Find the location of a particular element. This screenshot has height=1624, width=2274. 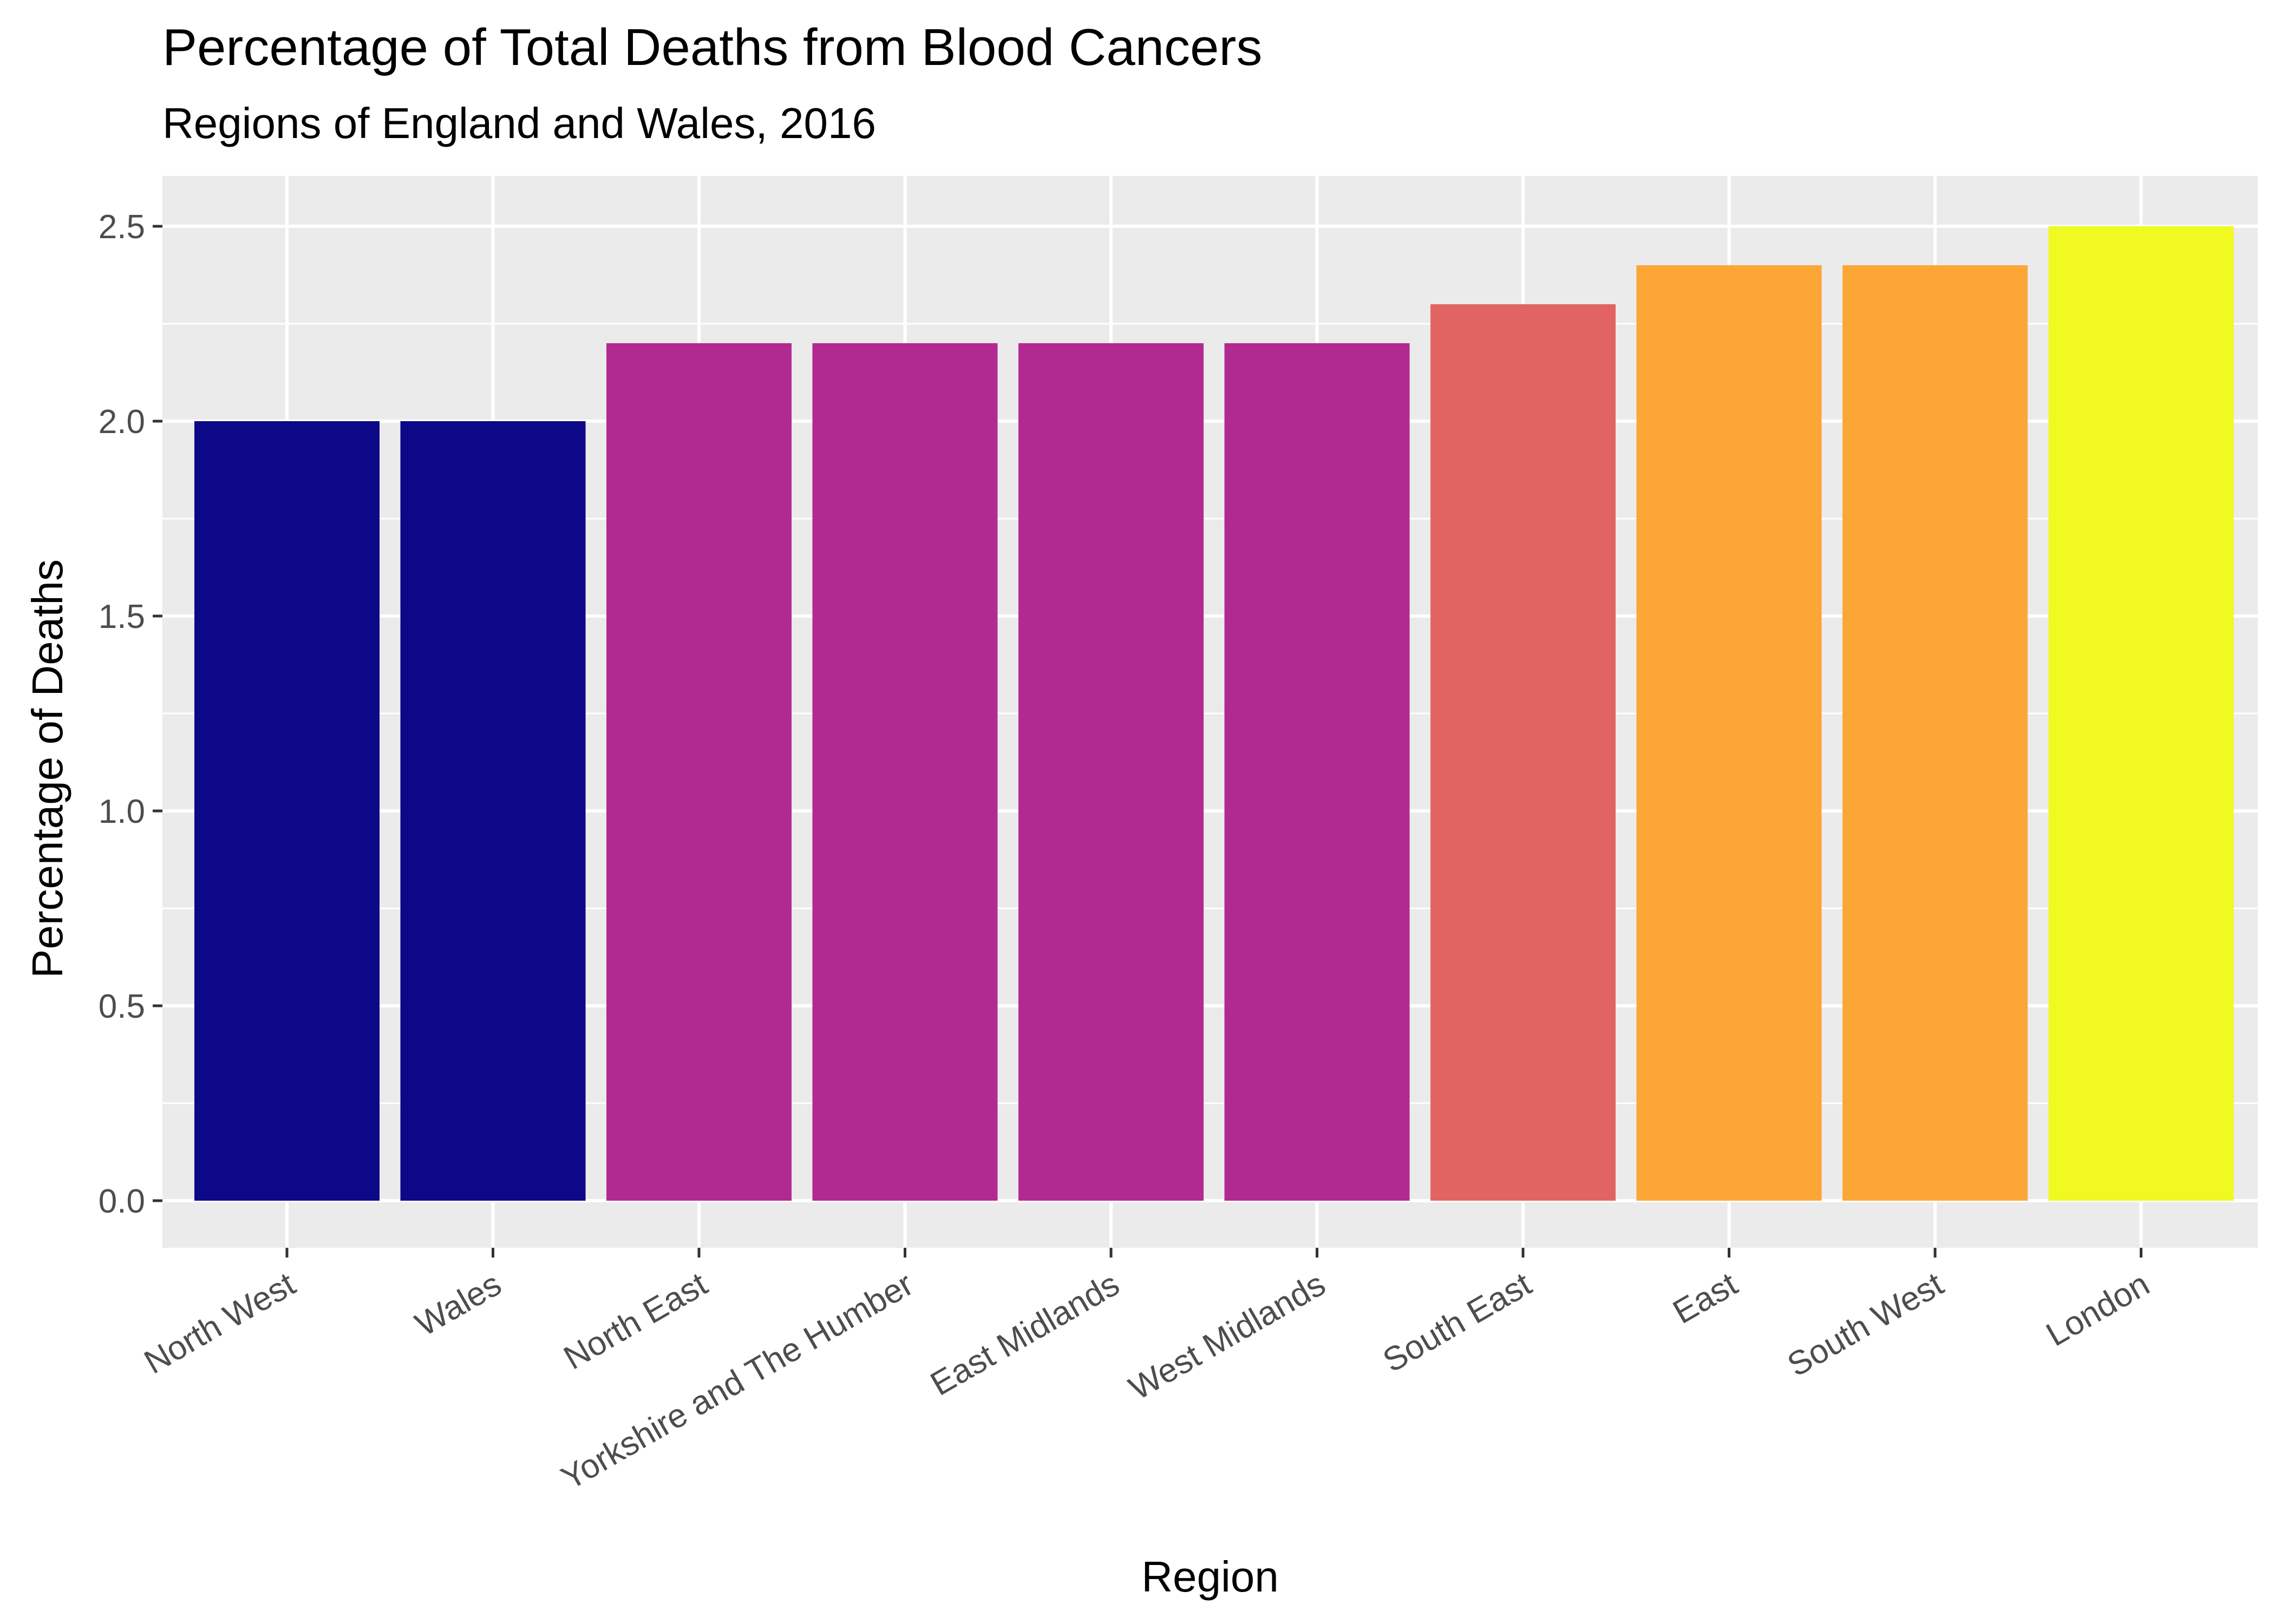

x-tick-label: Yorkshire and The Humber is located at coordinates (737, 1381).